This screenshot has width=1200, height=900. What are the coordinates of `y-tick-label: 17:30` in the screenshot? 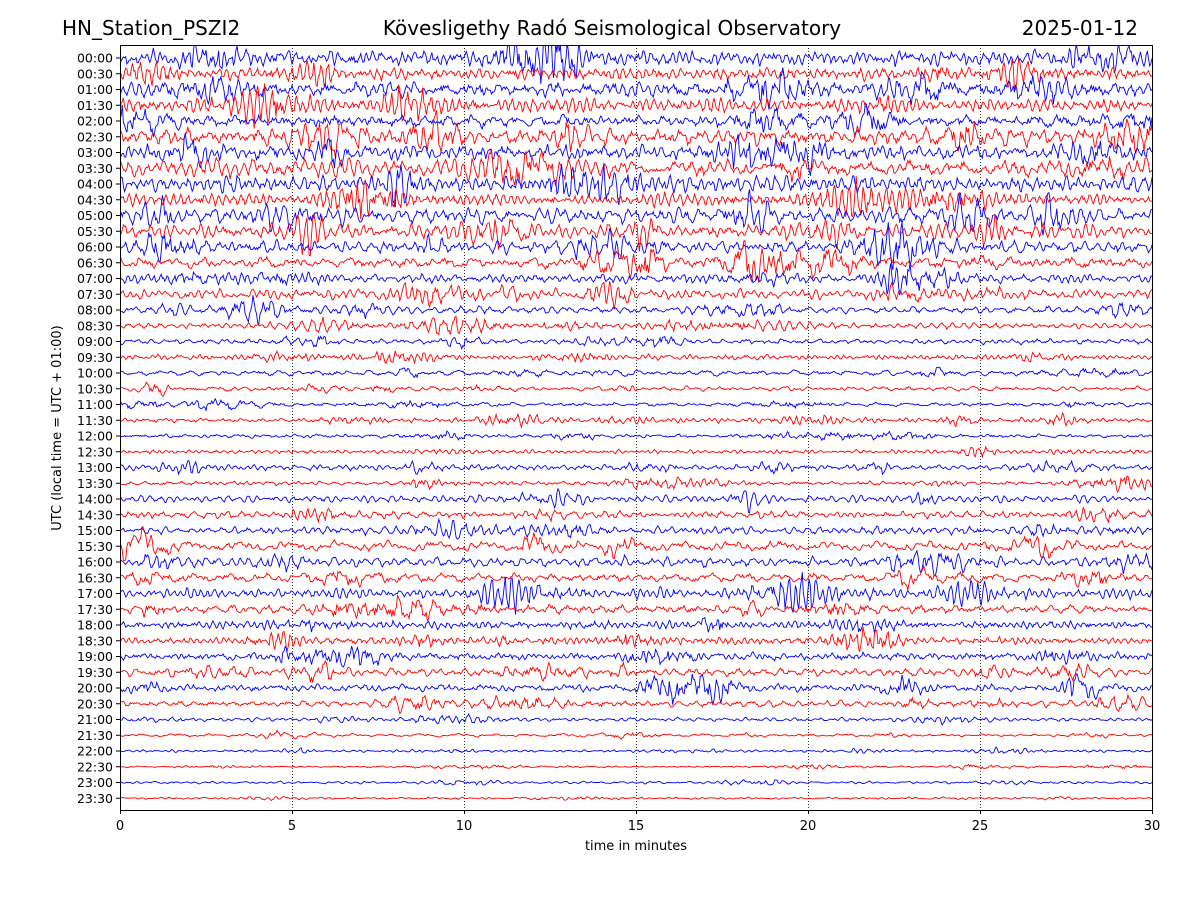 It's located at (95, 609).